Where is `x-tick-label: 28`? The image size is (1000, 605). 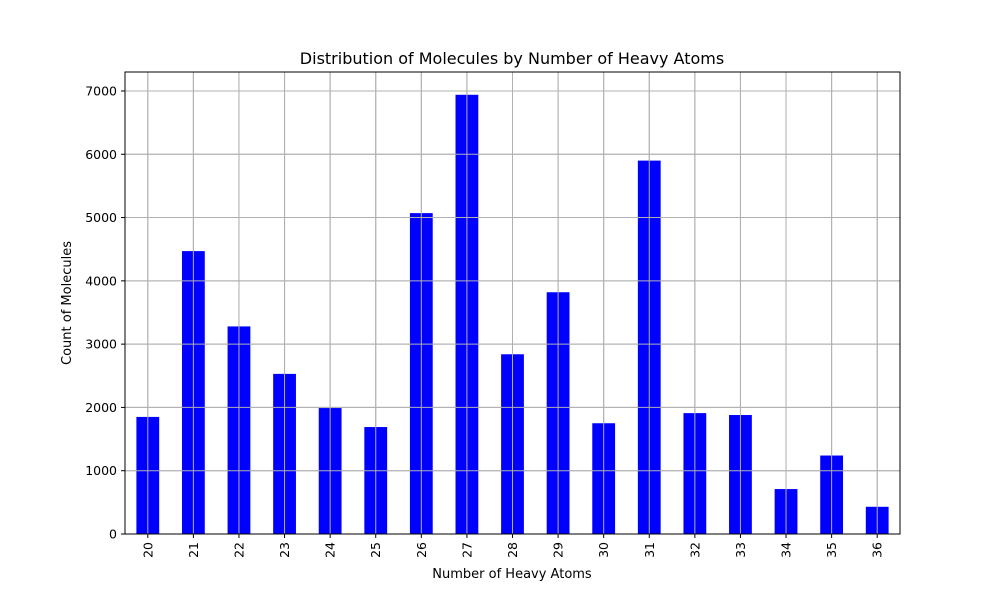
x-tick-label: 28 is located at coordinates (512, 550).